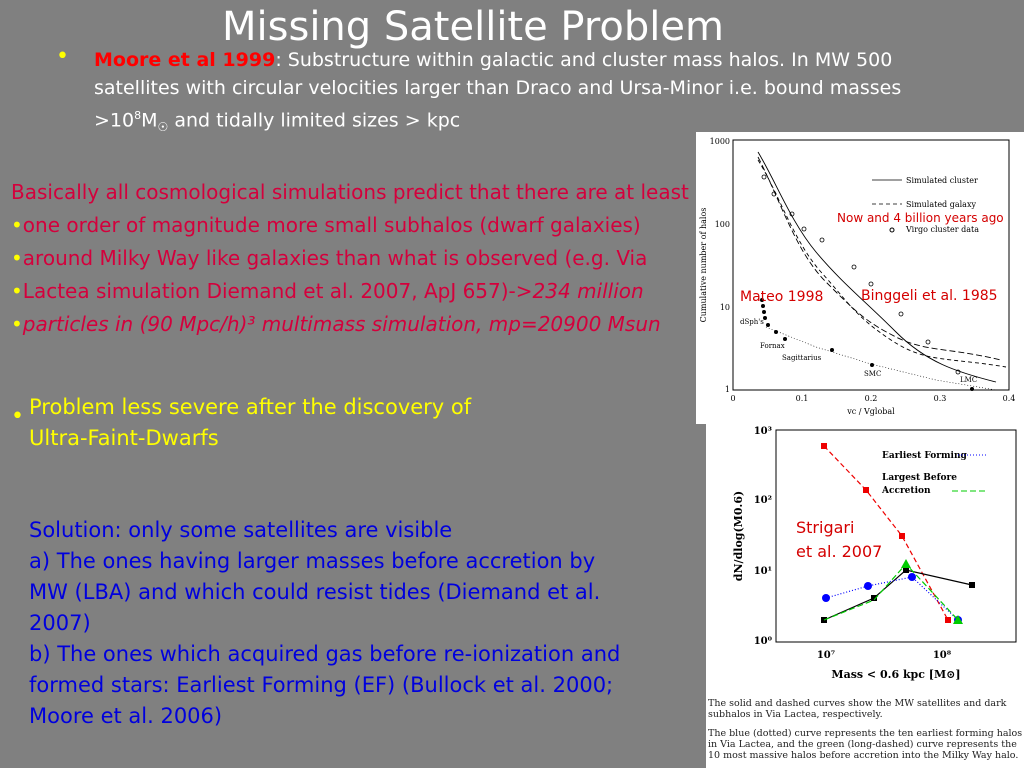 The image size is (1024, 768). What do you see at coordinates (861, 274) in the screenshot?
I see `virgo-data-points` at bounding box center [861, 274].